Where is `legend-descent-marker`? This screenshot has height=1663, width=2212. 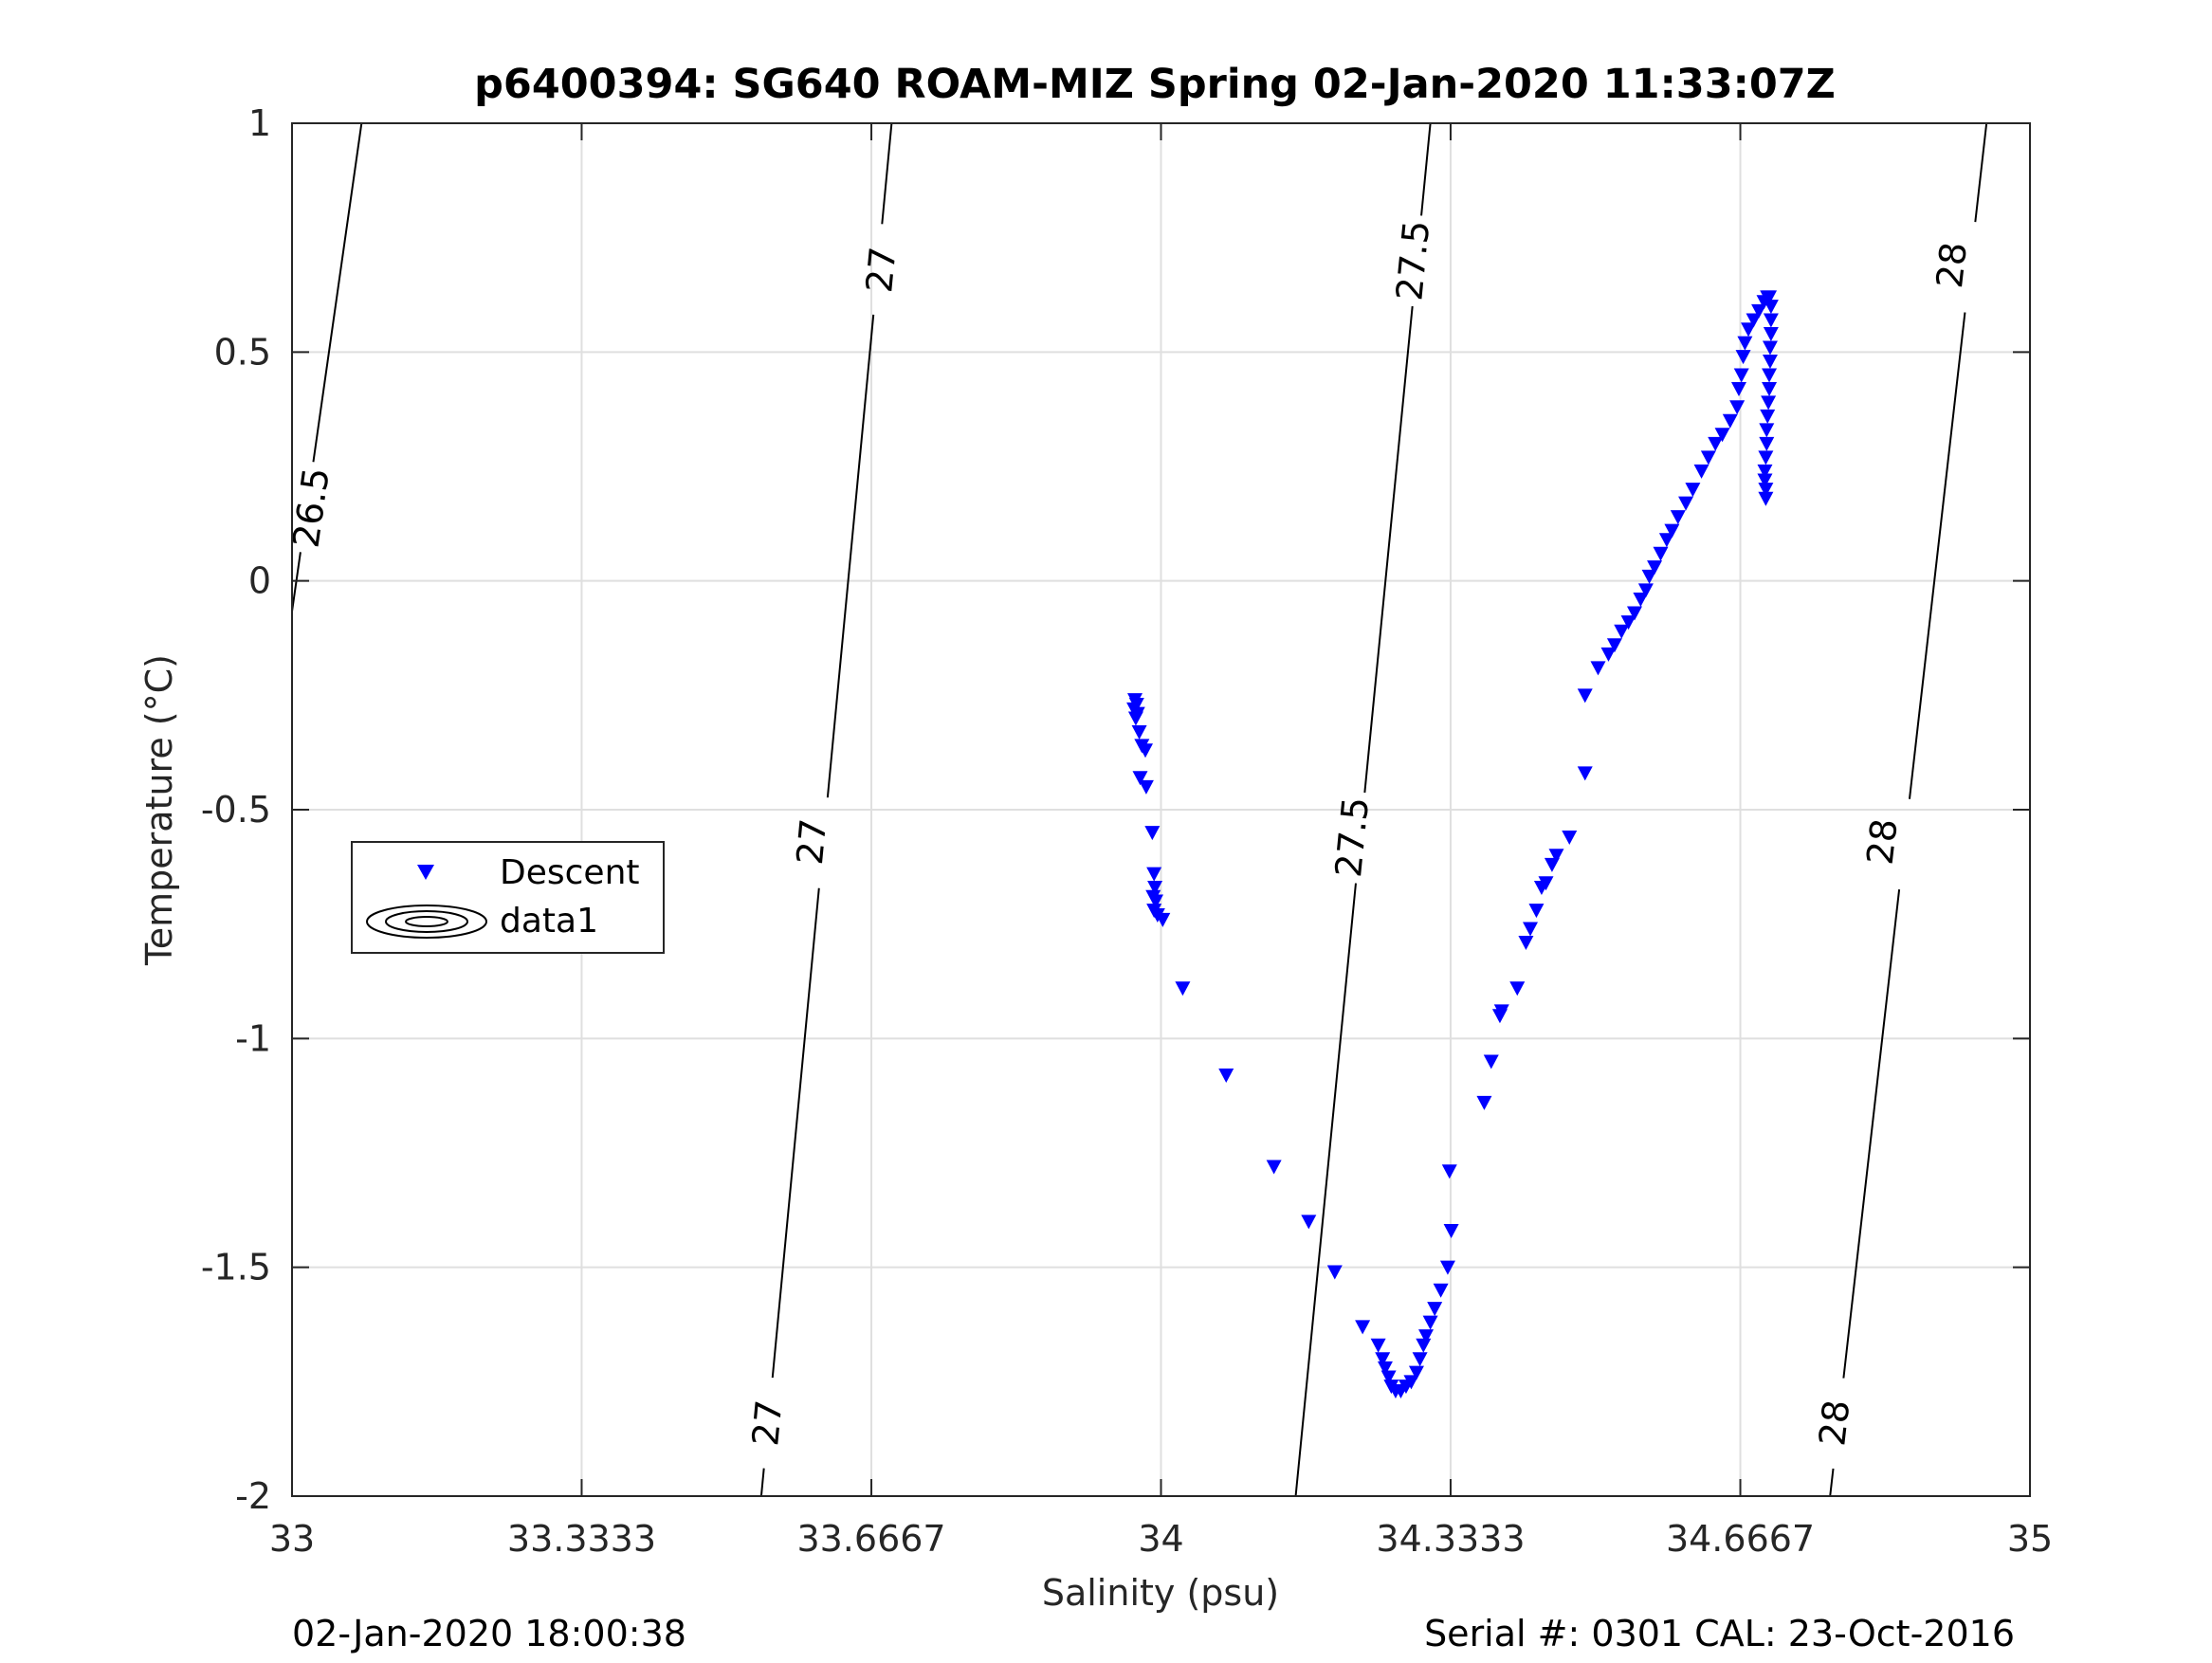
legend-descent-marker is located at coordinates (425, 873).